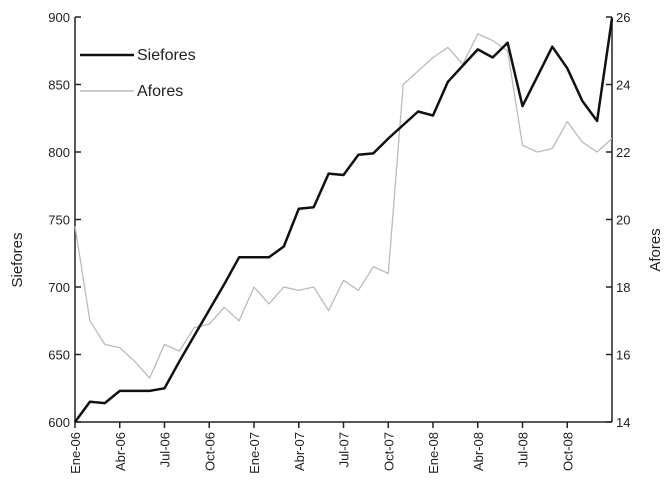 The image size is (667, 493). Describe the element at coordinates (59, 220) in the screenshot. I see `y-tick-label-left: 750` at that location.